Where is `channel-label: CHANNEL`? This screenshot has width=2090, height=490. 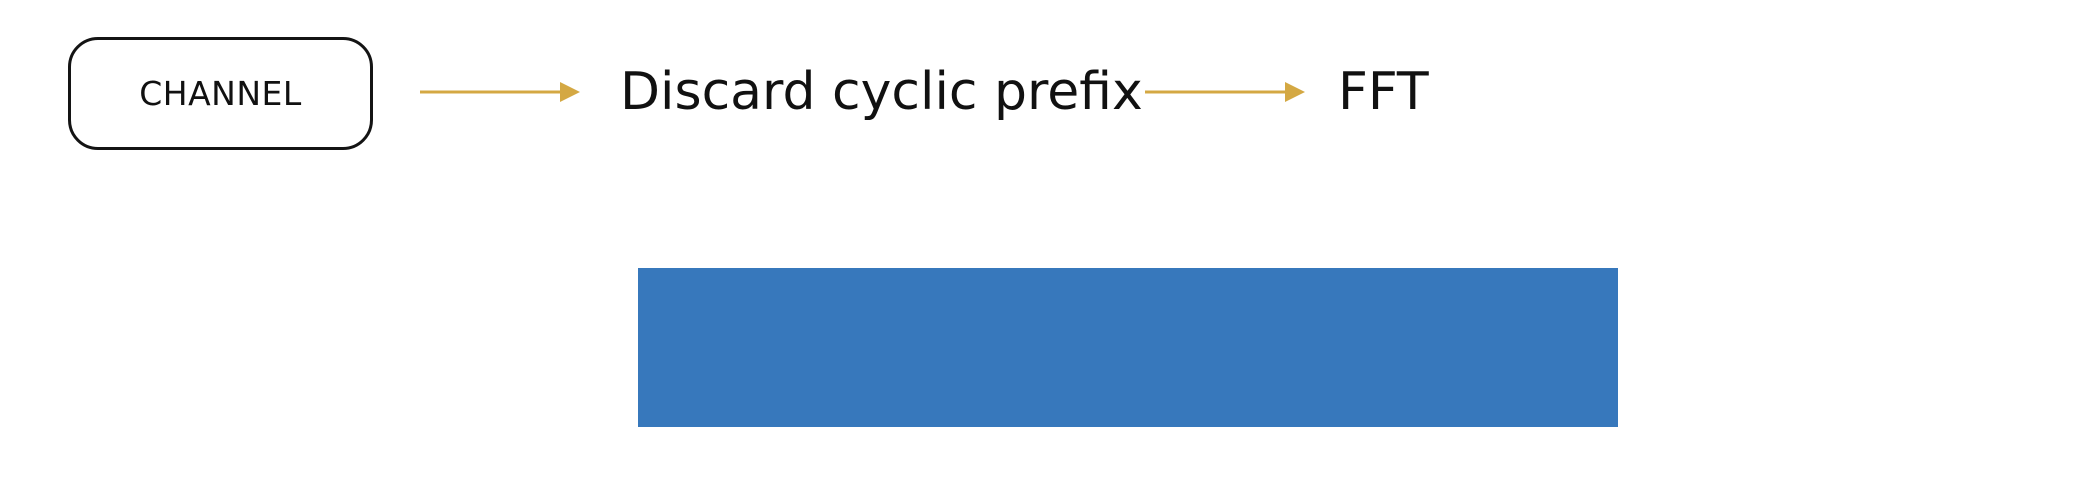 channel-label: CHANNEL is located at coordinates (220, 93).